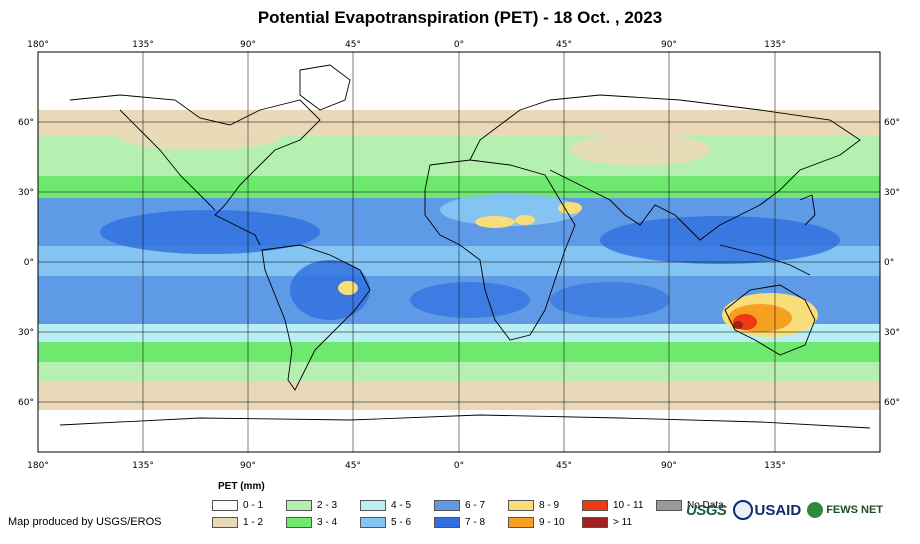 The image size is (920, 544). I want to click on usgs-logo-text: USGS, so click(706, 510).